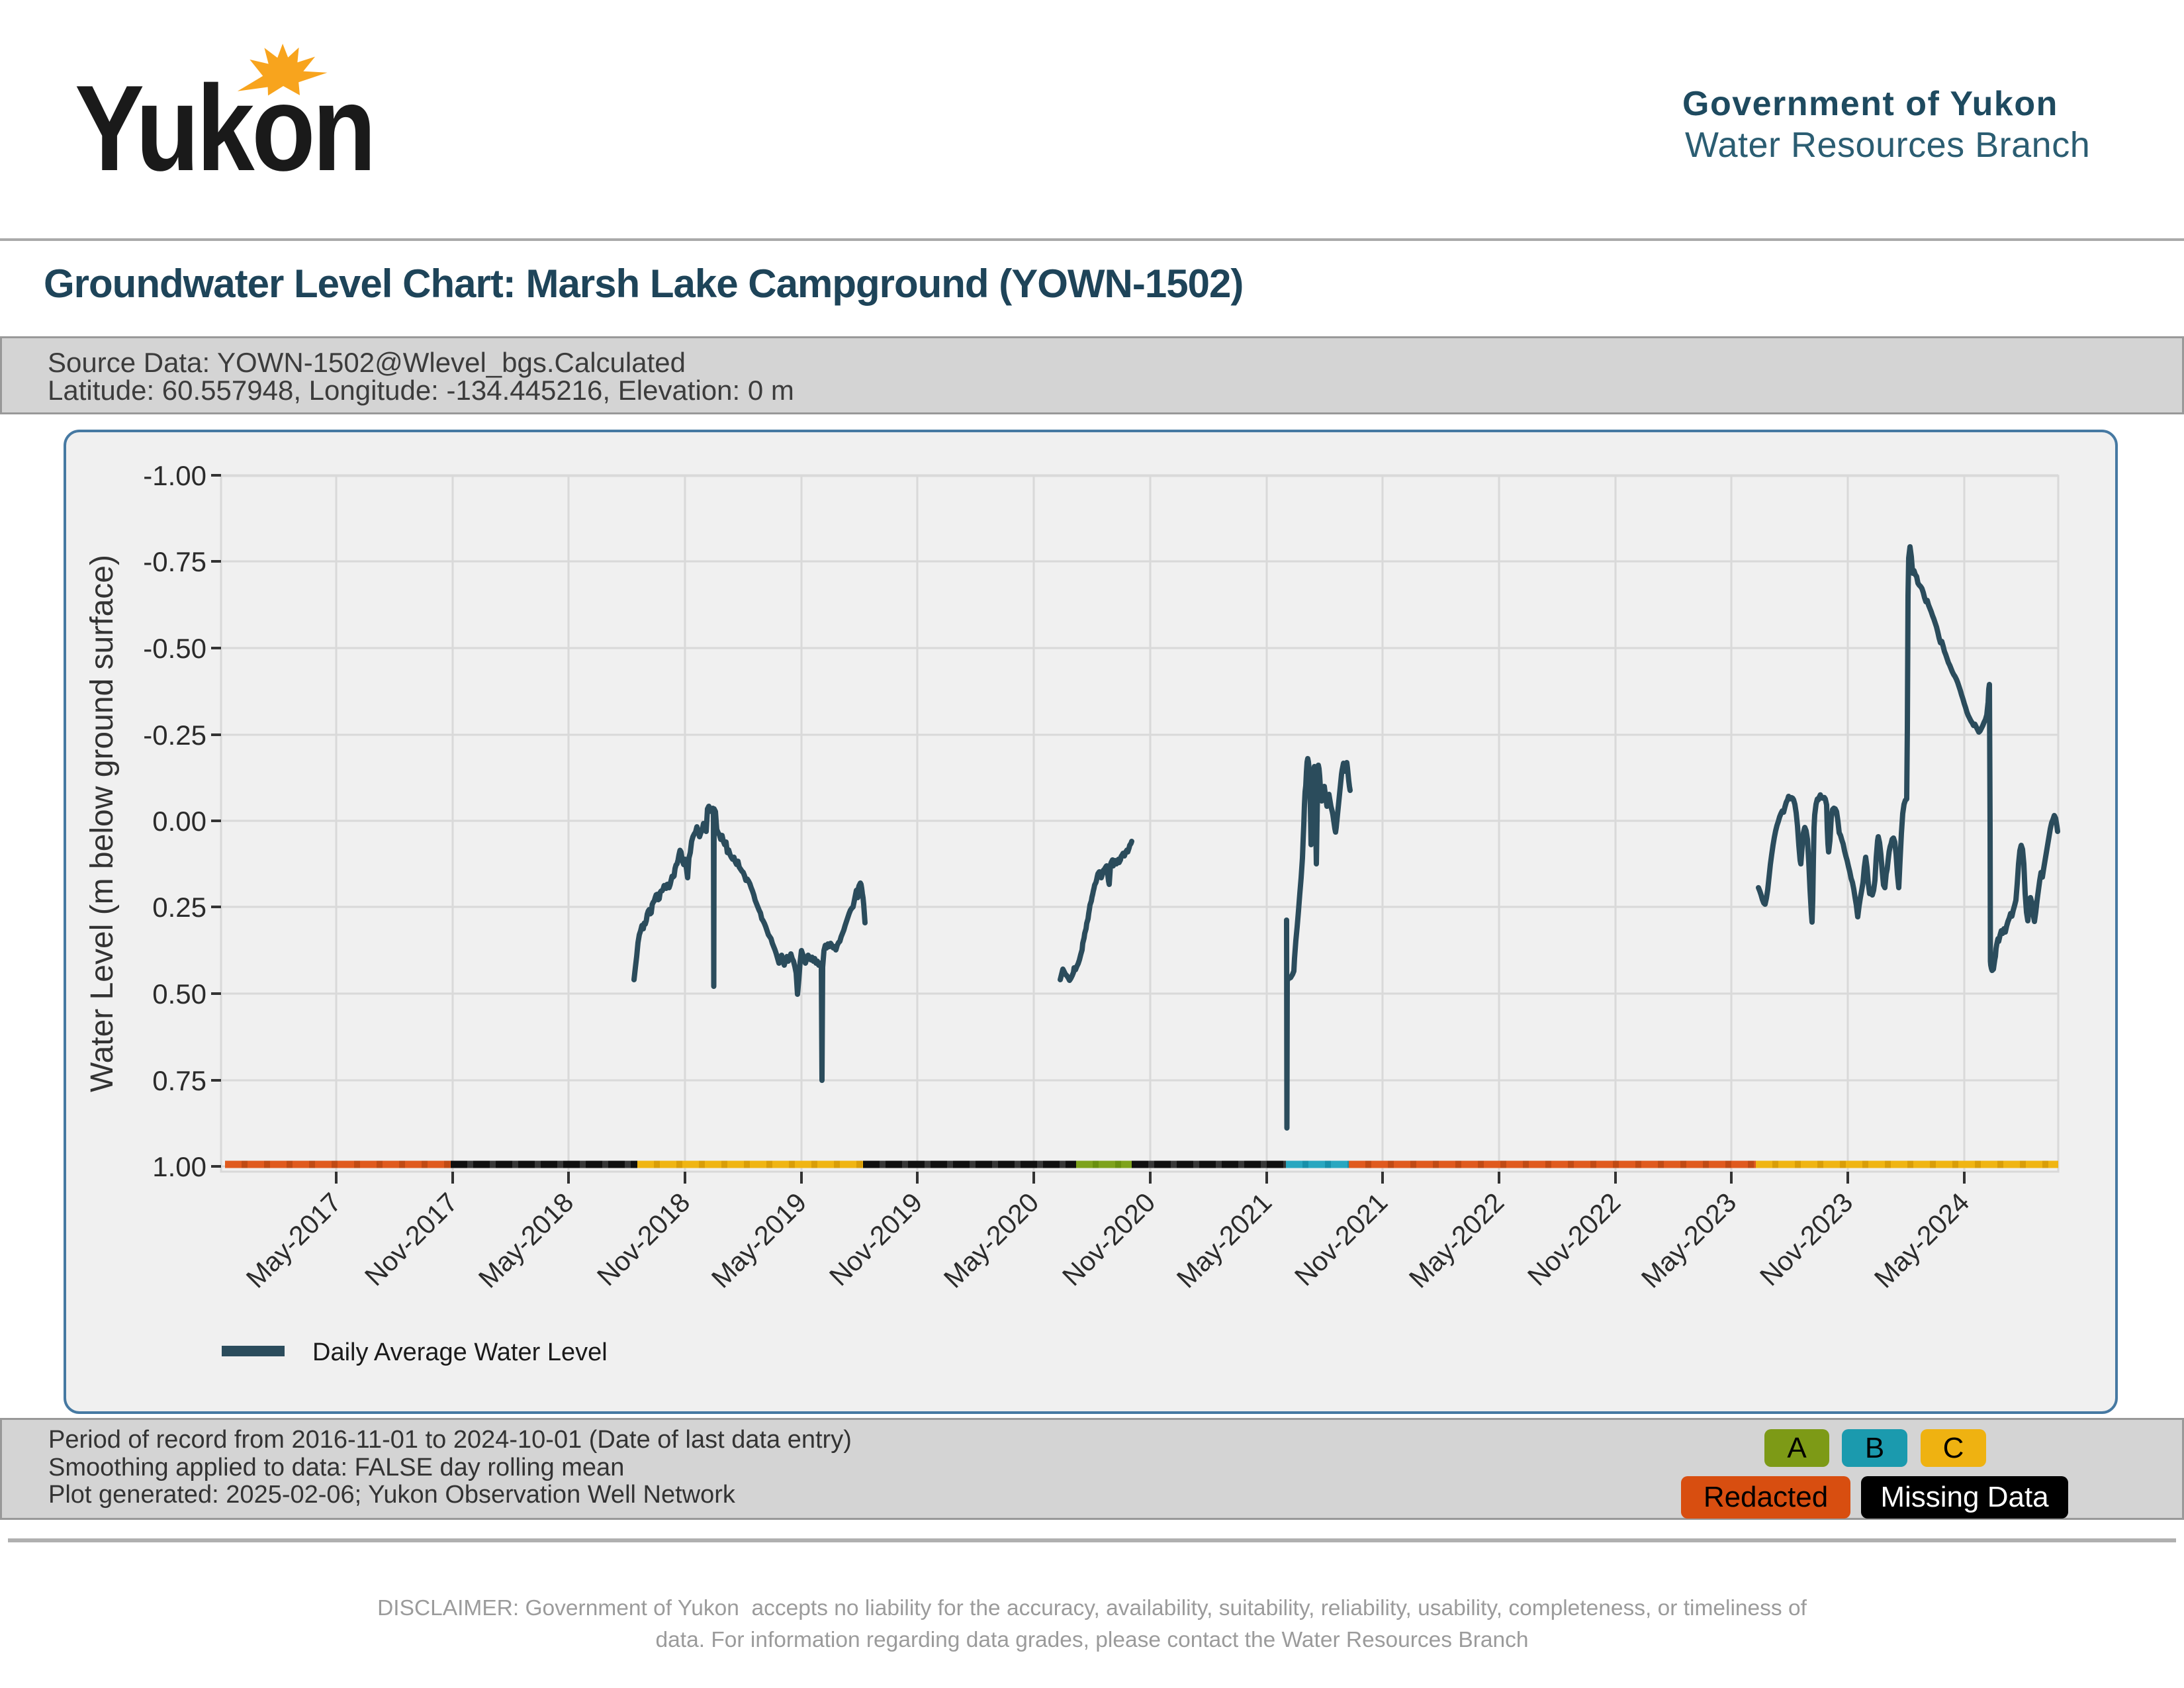  I want to click on svg-text: May-2023, so click(1689, 1240).